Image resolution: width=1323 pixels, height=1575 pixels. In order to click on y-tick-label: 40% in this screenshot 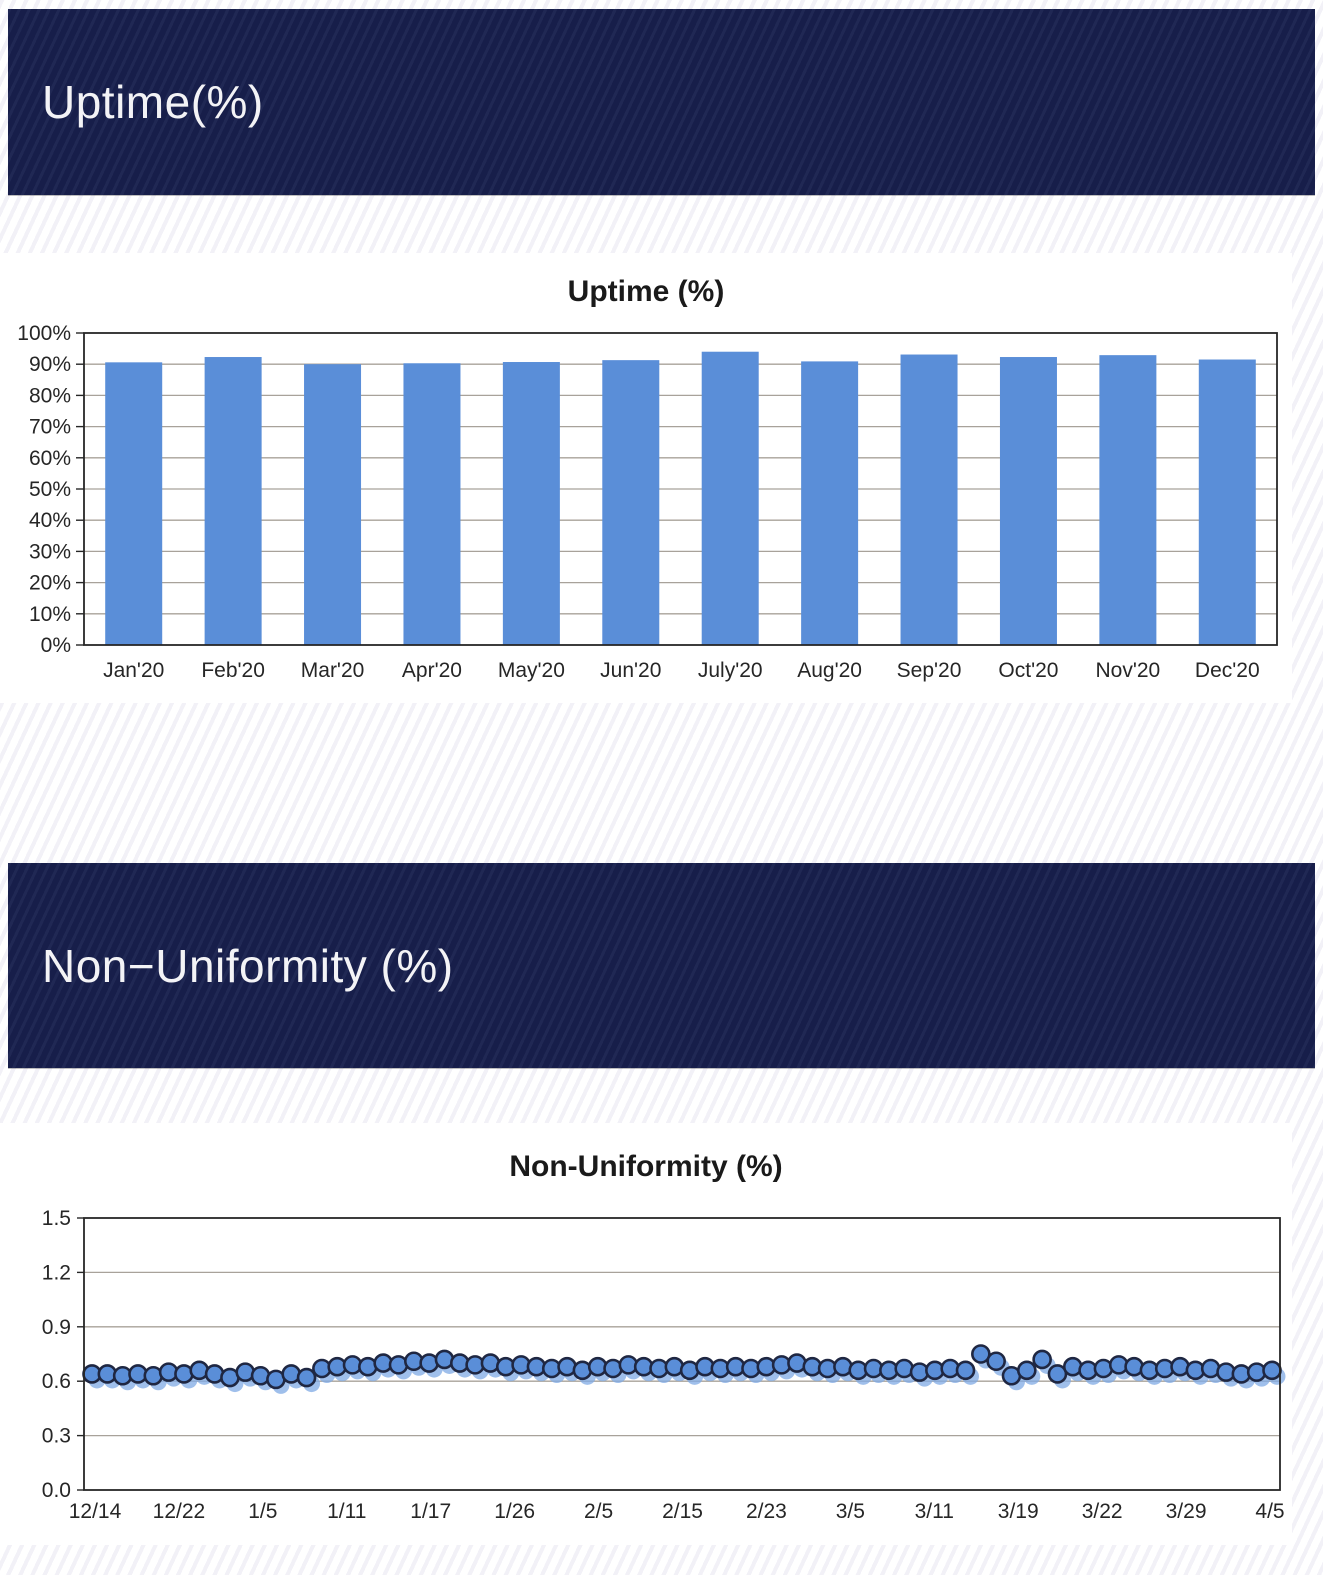, I will do `click(50, 520)`.